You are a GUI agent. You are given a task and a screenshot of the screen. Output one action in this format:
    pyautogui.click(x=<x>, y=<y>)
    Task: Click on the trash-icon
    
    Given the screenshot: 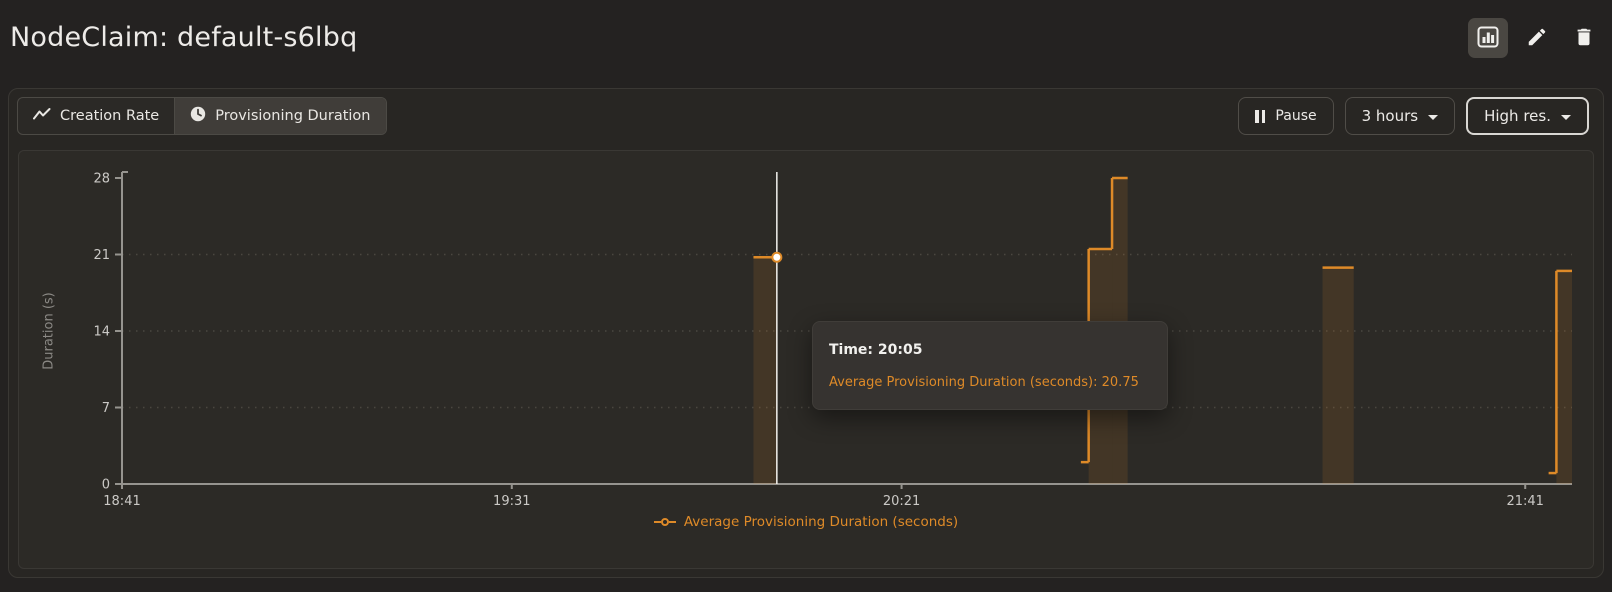 What is the action you would take?
    pyautogui.click(x=1584, y=38)
    